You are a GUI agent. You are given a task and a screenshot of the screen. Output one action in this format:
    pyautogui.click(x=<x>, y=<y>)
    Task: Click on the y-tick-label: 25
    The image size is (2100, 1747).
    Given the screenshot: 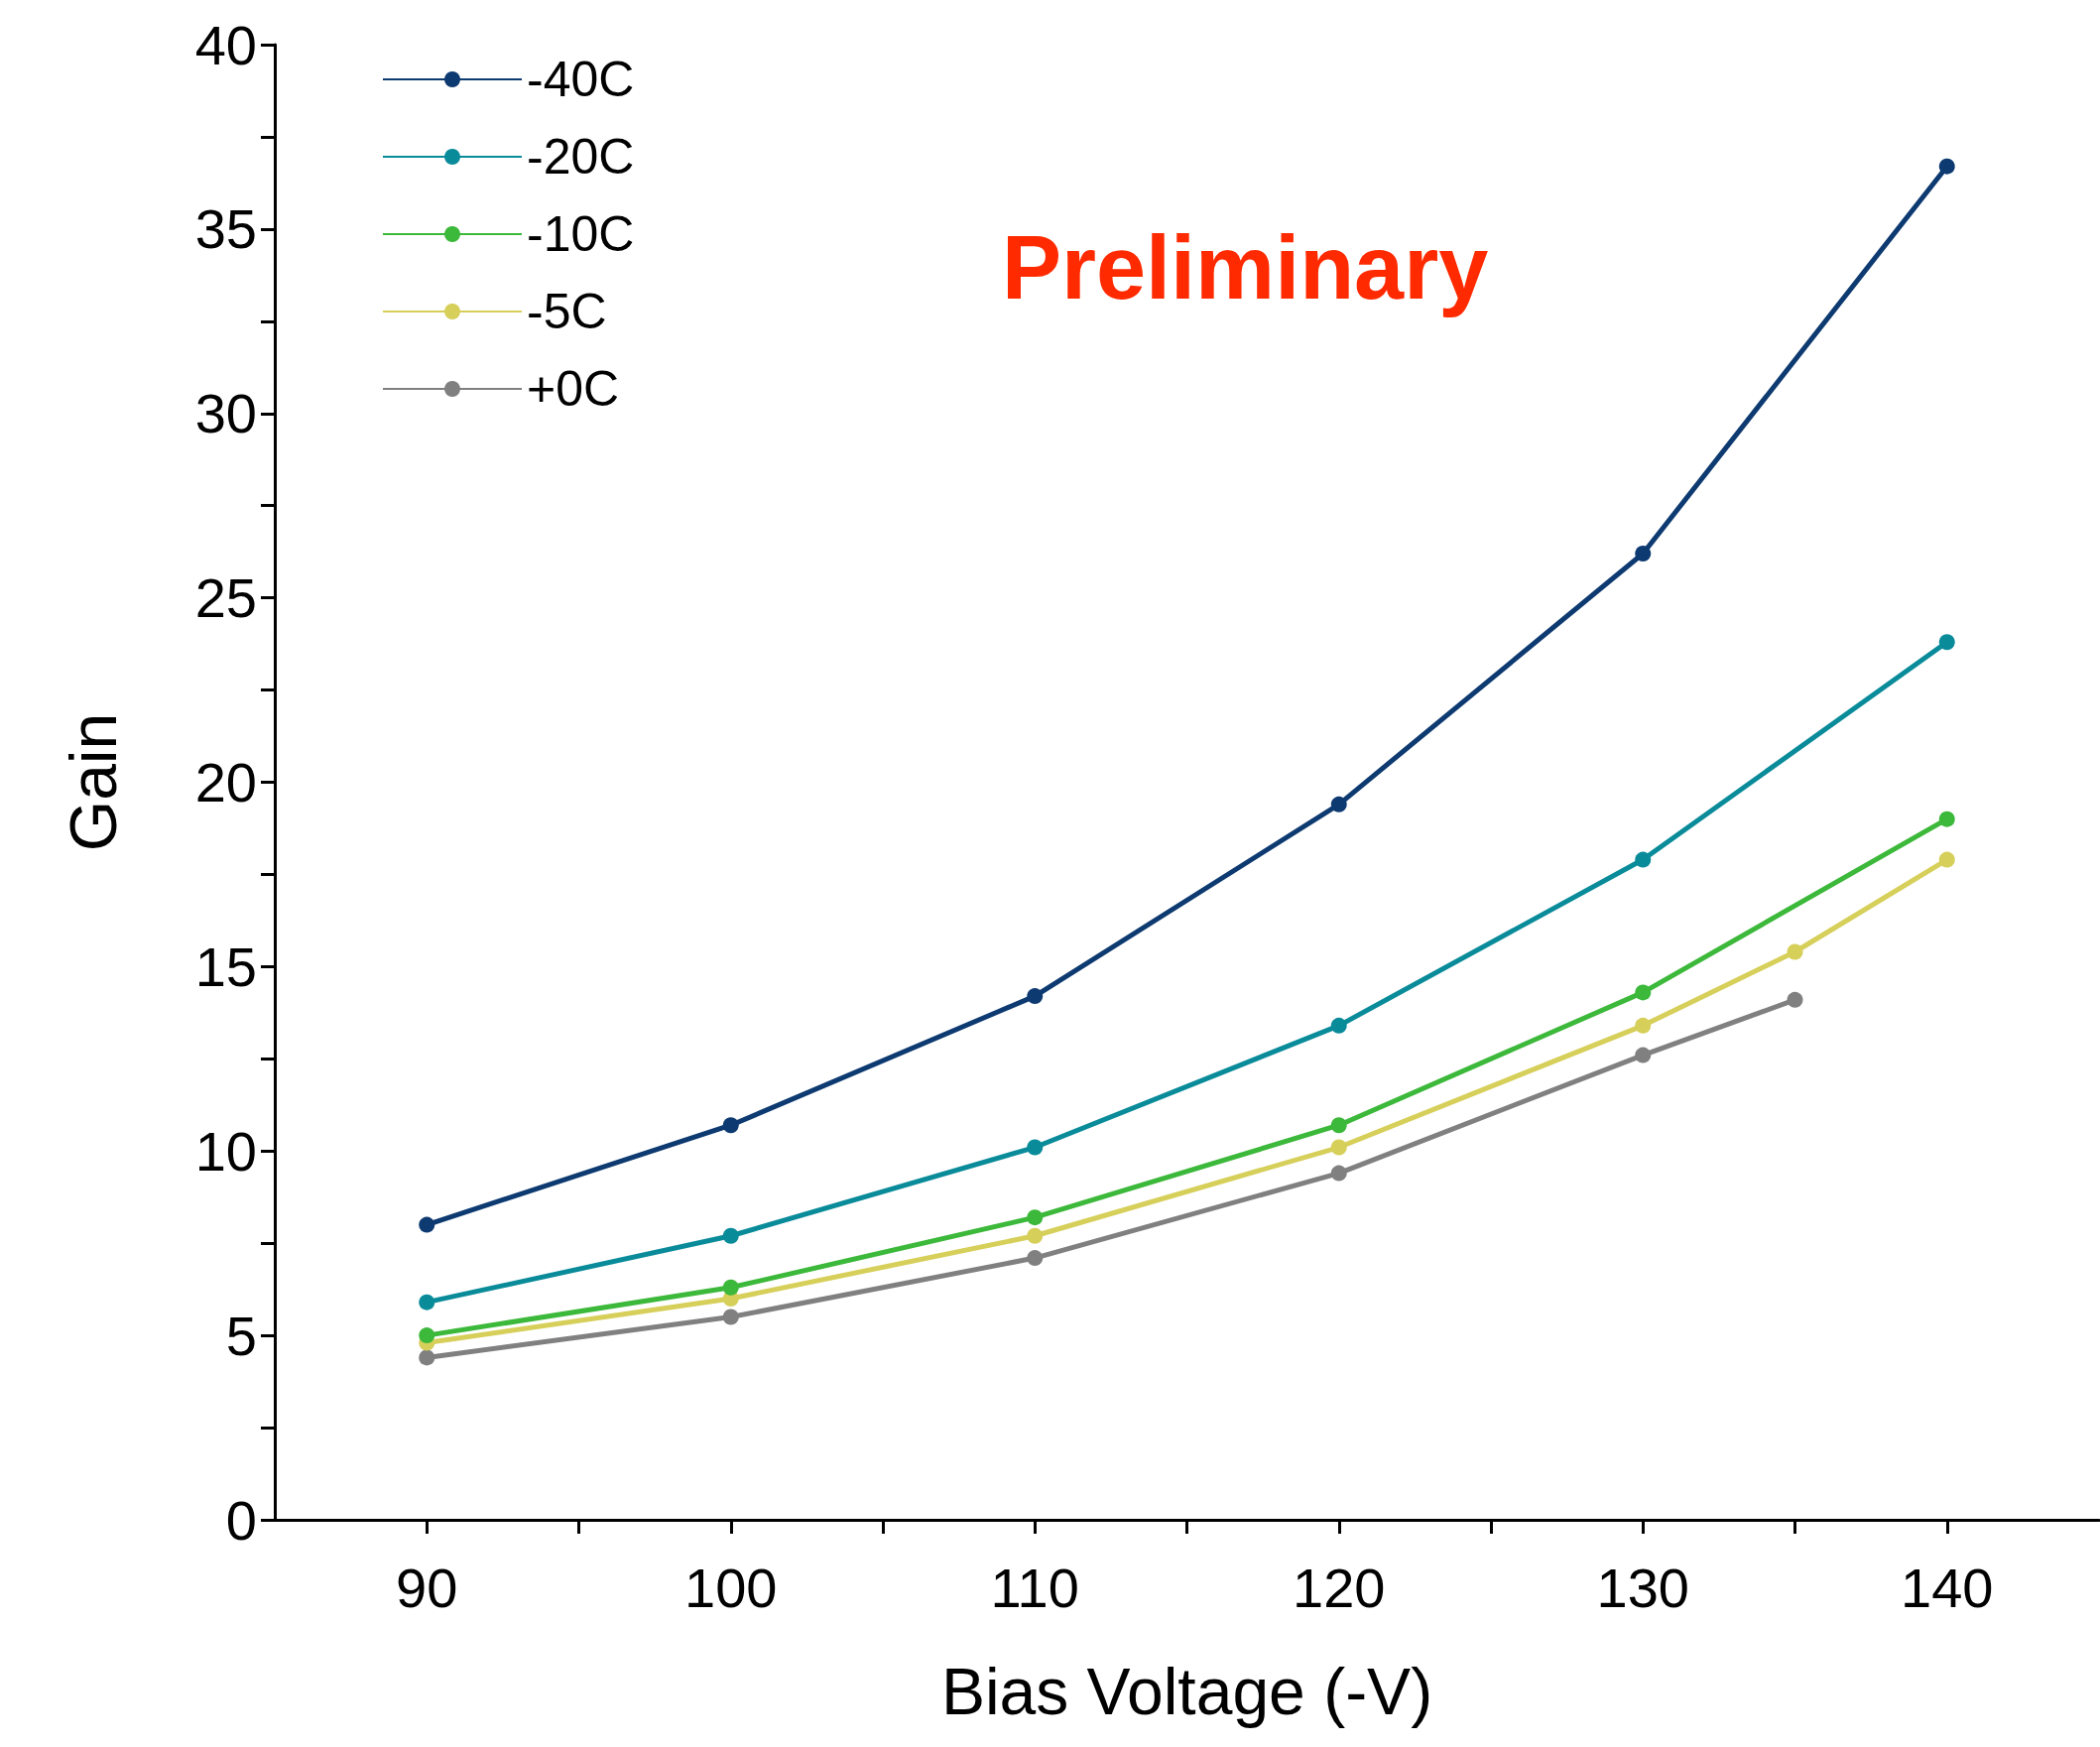 What is the action you would take?
    pyautogui.click(x=225, y=598)
    